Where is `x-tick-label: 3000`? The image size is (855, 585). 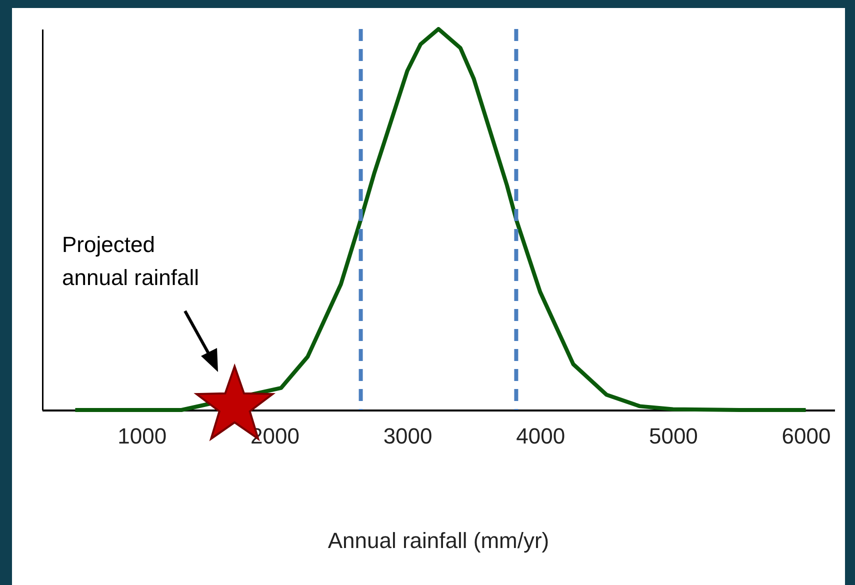
x-tick-label: 3000 is located at coordinates (407, 436).